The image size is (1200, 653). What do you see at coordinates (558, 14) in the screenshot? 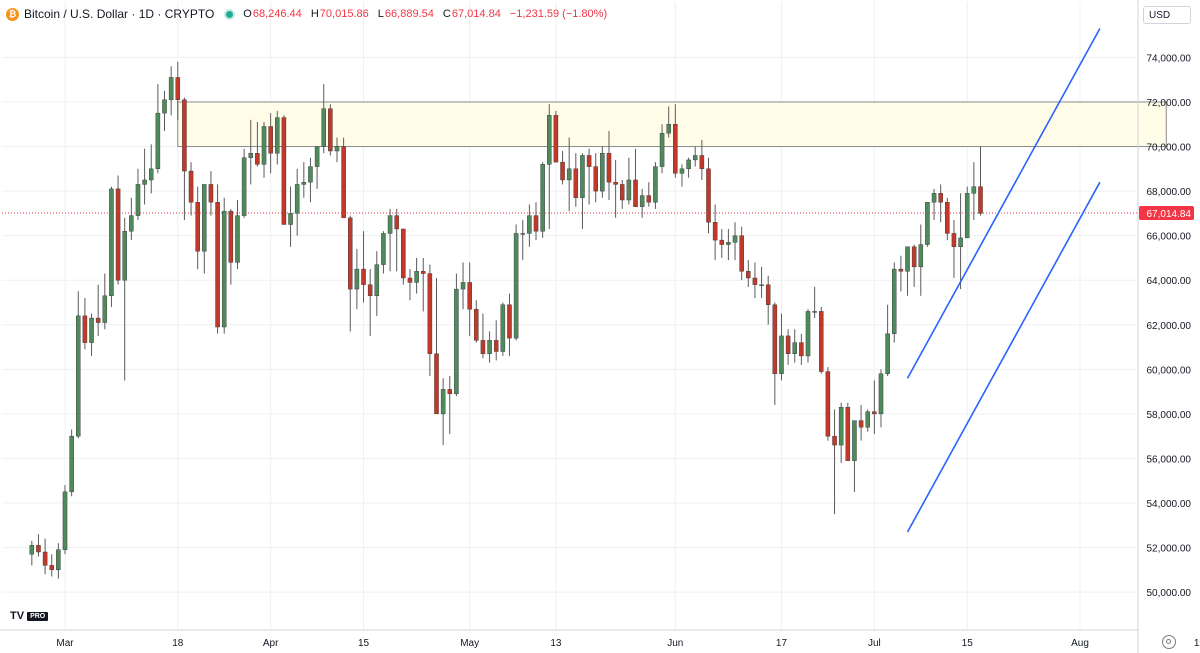
I see `change-value: −1,231.59 (−1.80%)` at bounding box center [558, 14].